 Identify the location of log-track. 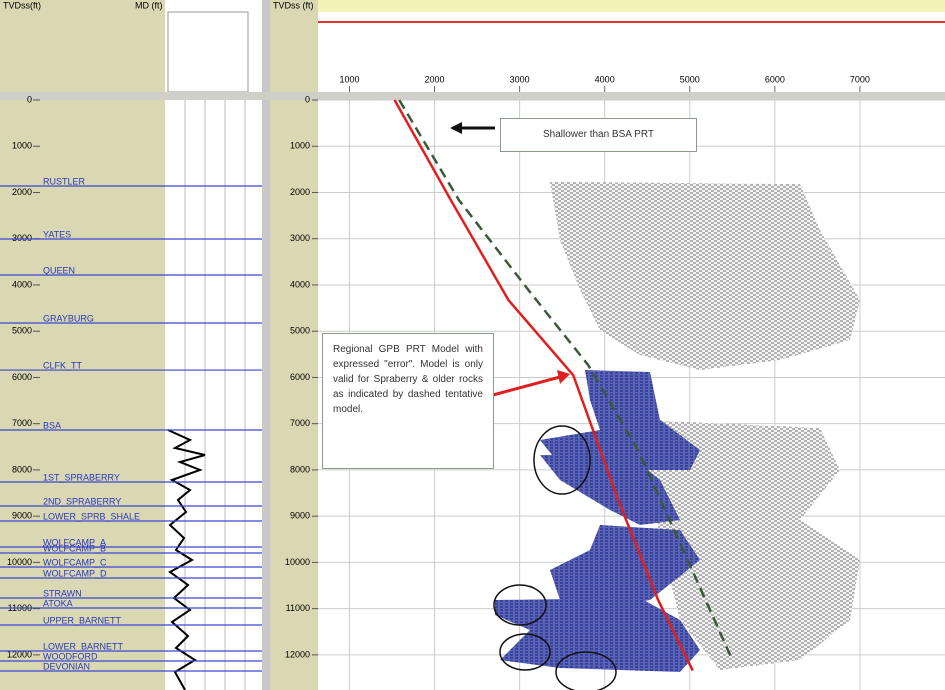
(213, 345).